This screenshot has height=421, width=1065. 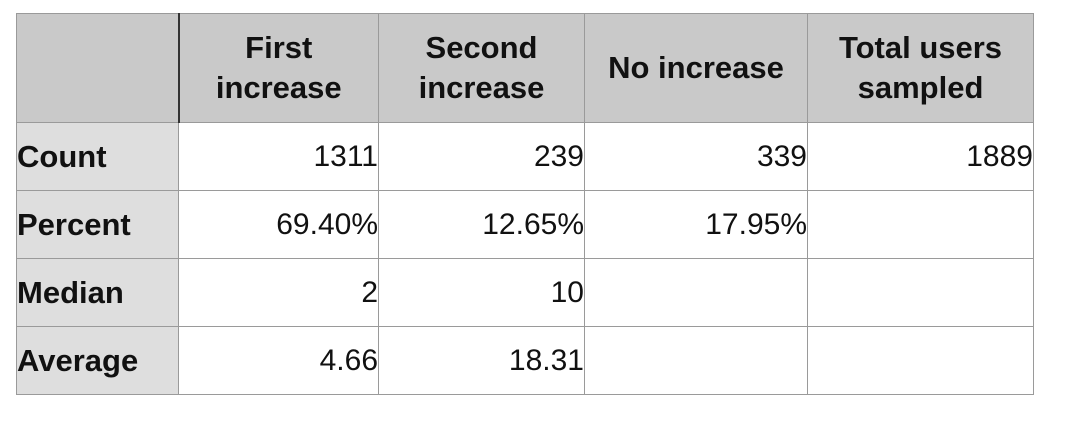 I want to click on column-header-label: Total users sampled, so click(x=920, y=67).